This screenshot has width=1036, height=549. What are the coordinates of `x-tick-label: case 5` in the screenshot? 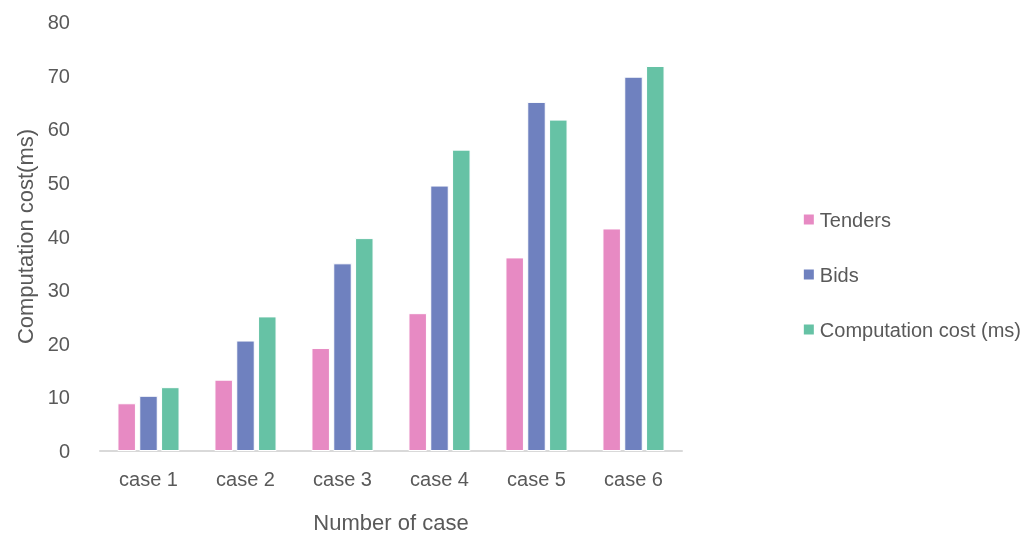 It's located at (536, 479).